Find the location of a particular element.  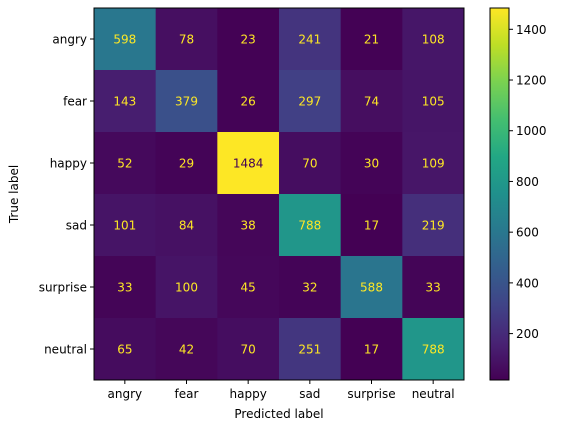

x-tick-label: happy is located at coordinates (248, 394).